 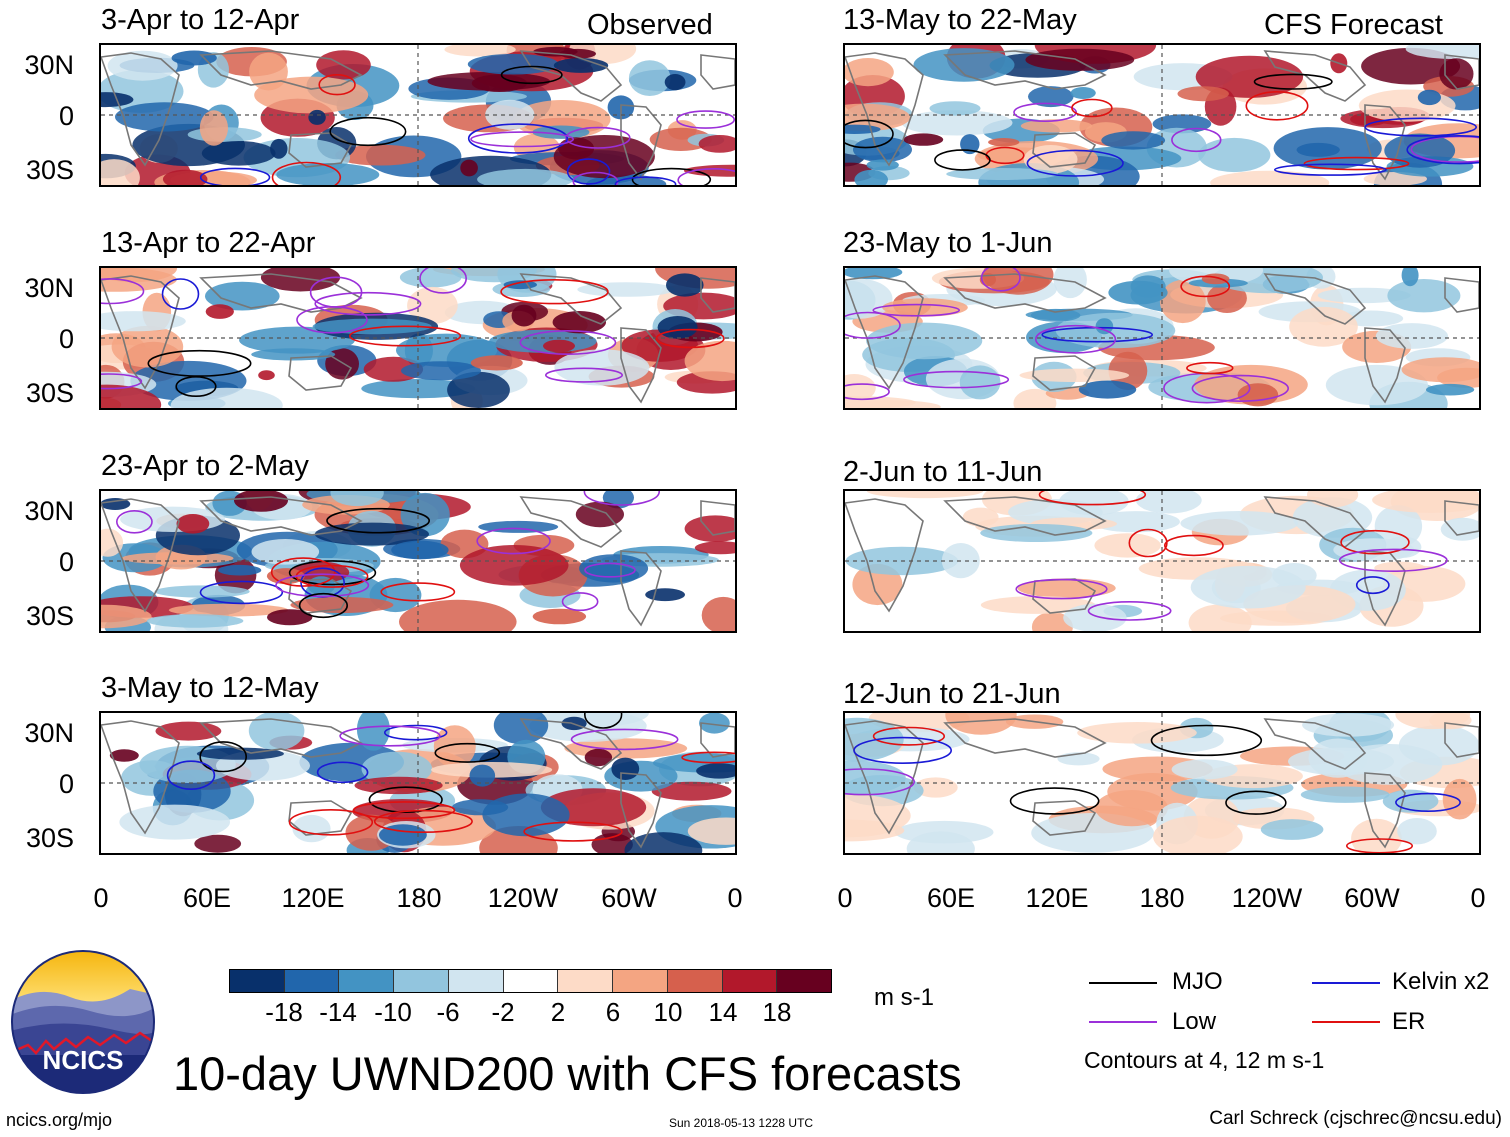 I want to click on website-link: ncics.org/mjo, so click(x=59, y=1120).